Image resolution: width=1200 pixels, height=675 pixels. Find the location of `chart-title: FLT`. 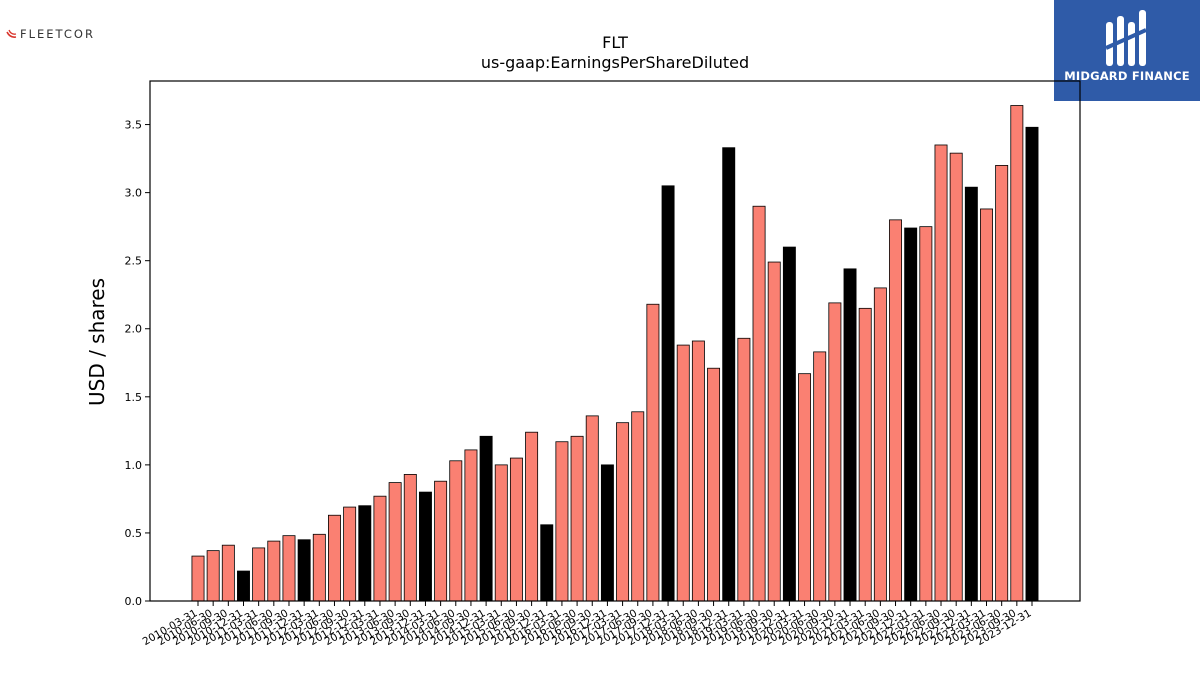

chart-title: FLT is located at coordinates (615, 42).